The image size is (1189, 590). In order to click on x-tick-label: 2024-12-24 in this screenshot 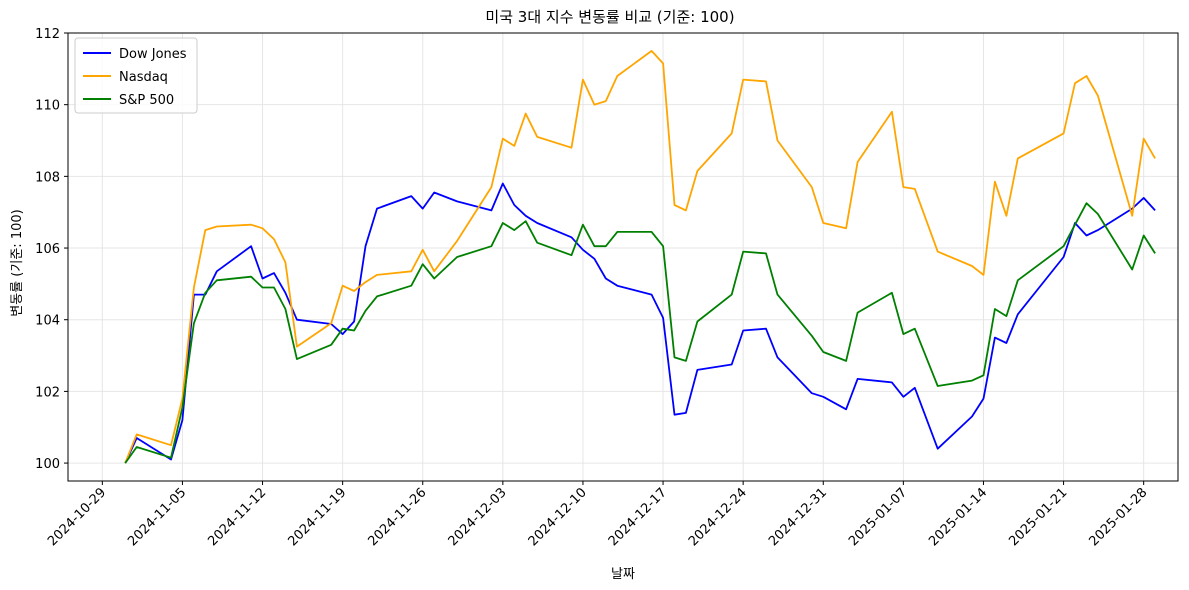, I will do `click(718, 517)`.